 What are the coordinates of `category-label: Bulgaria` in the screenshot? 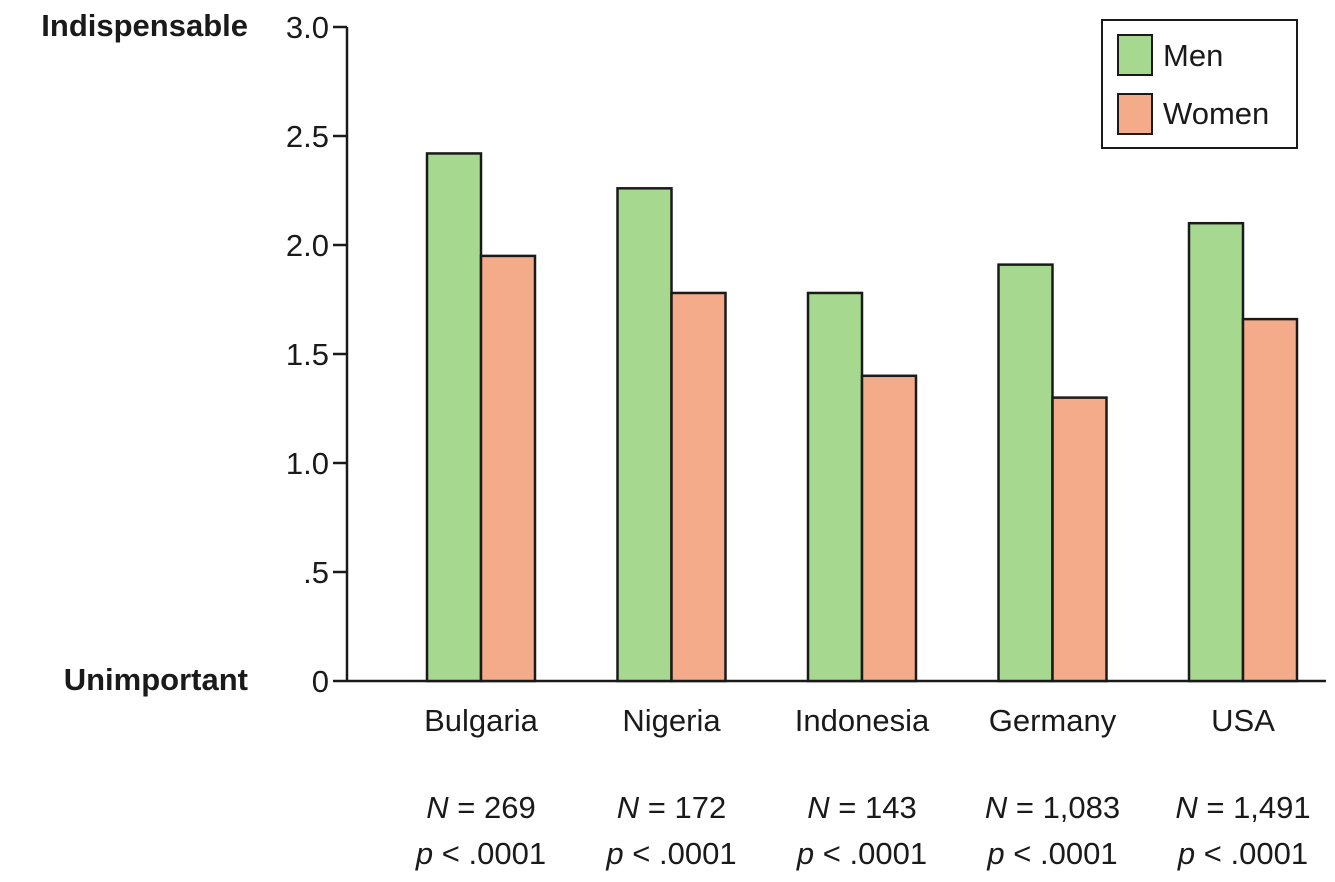 It's located at (481, 720).